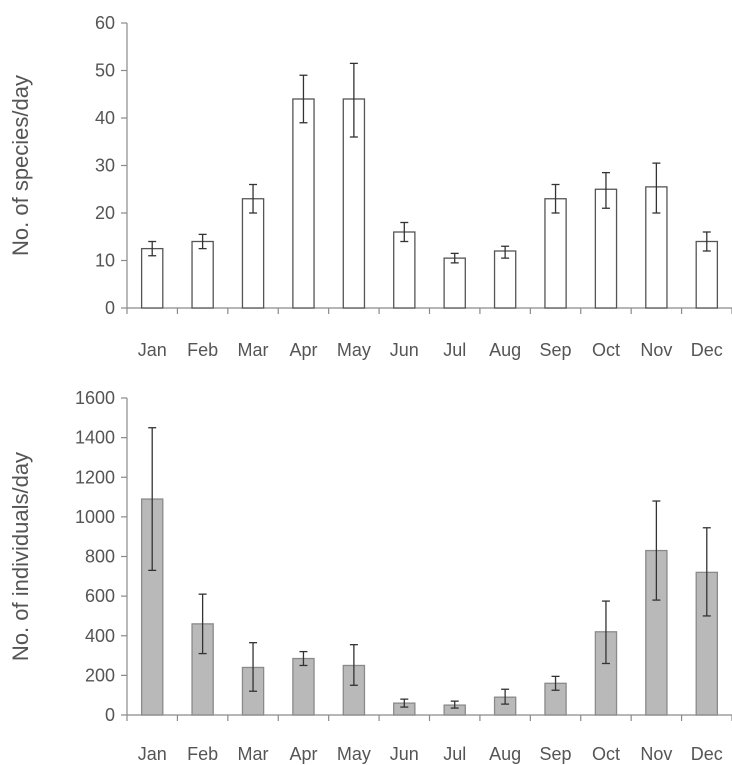 The height and width of the screenshot is (765, 732). Describe the element at coordinates (105, 23) in the screenshot. I see `y-tick-label: 60` at that location.